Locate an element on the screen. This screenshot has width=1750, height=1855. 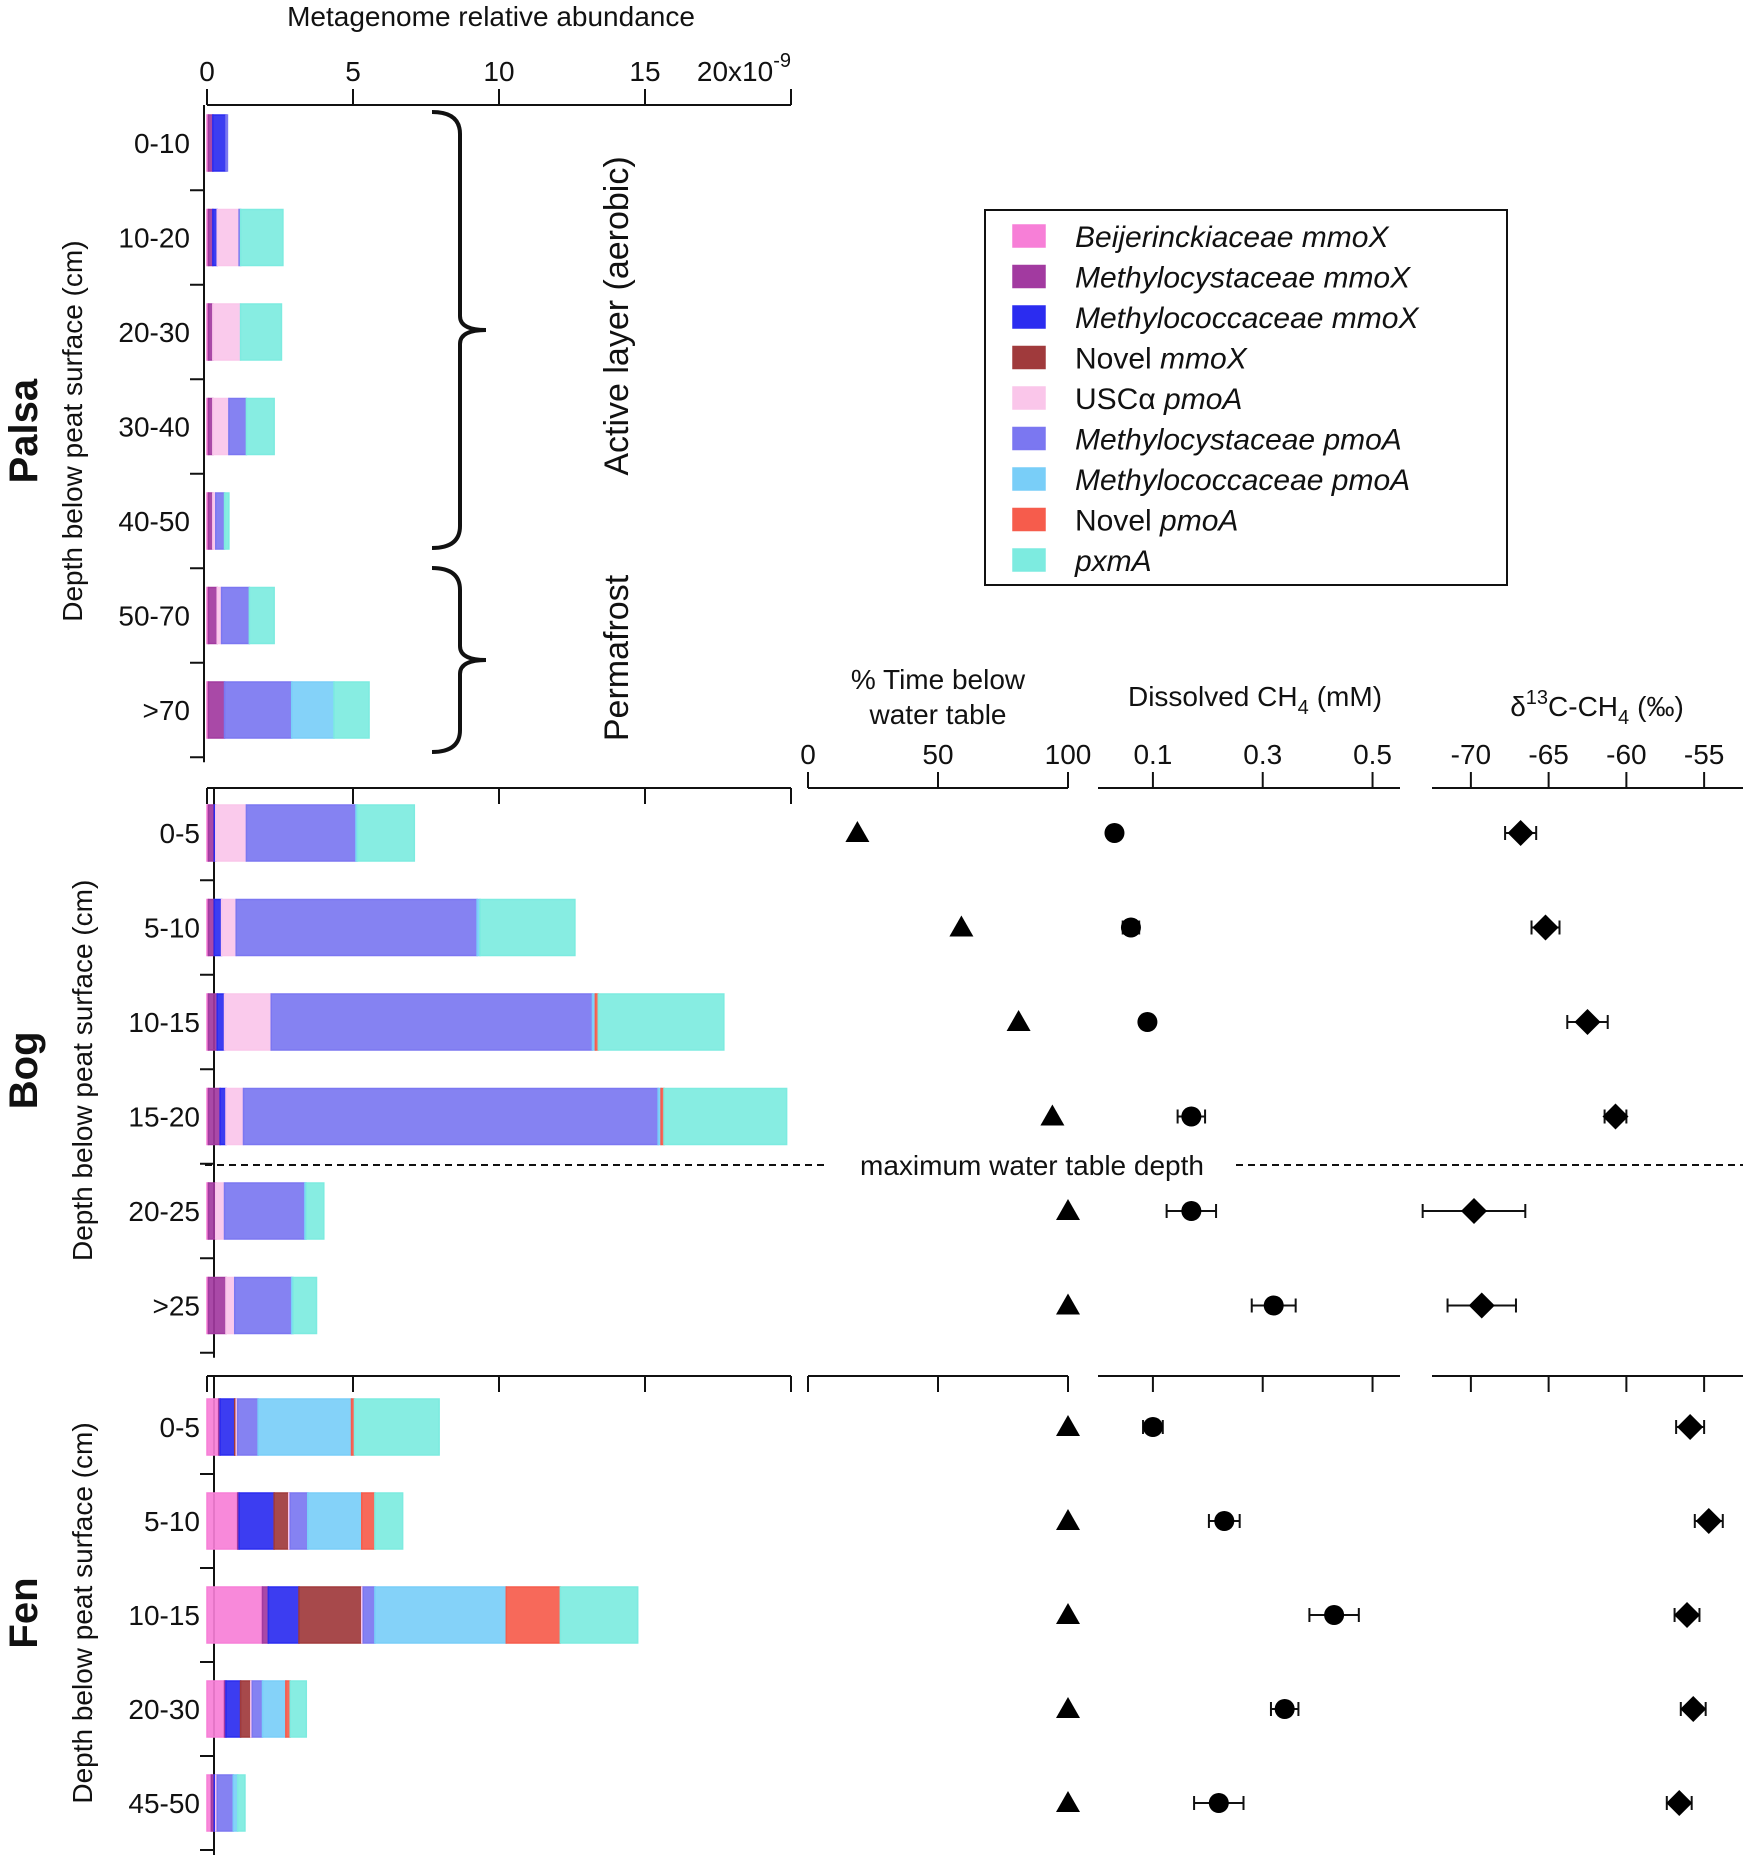
d13c-title-sub: 4 is located at coordinates (1623, 718).